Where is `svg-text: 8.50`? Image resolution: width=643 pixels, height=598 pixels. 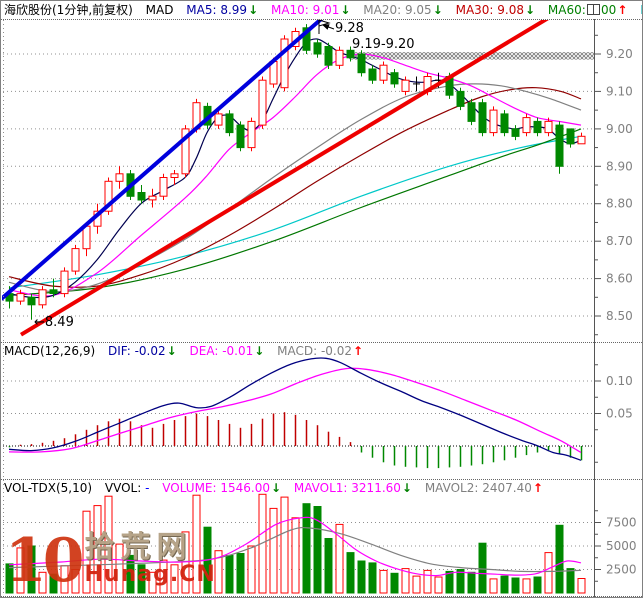 svg-text: 8.50 is located at coordinates (619, 316).